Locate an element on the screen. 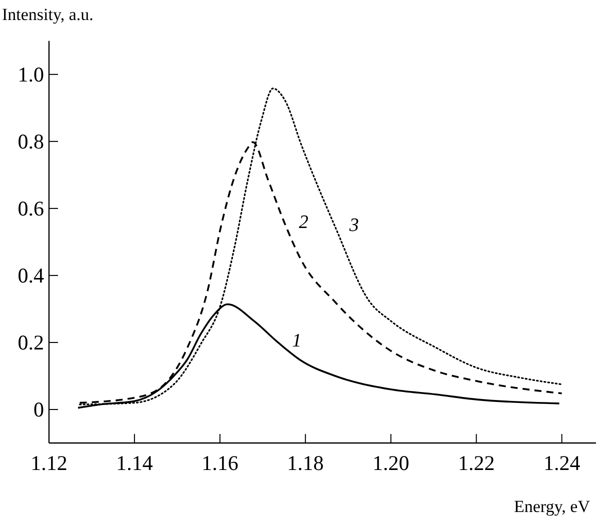 This screenshot has height=521, width=599. x-tick-label: 1.12 is located at coordinates (49, 463).